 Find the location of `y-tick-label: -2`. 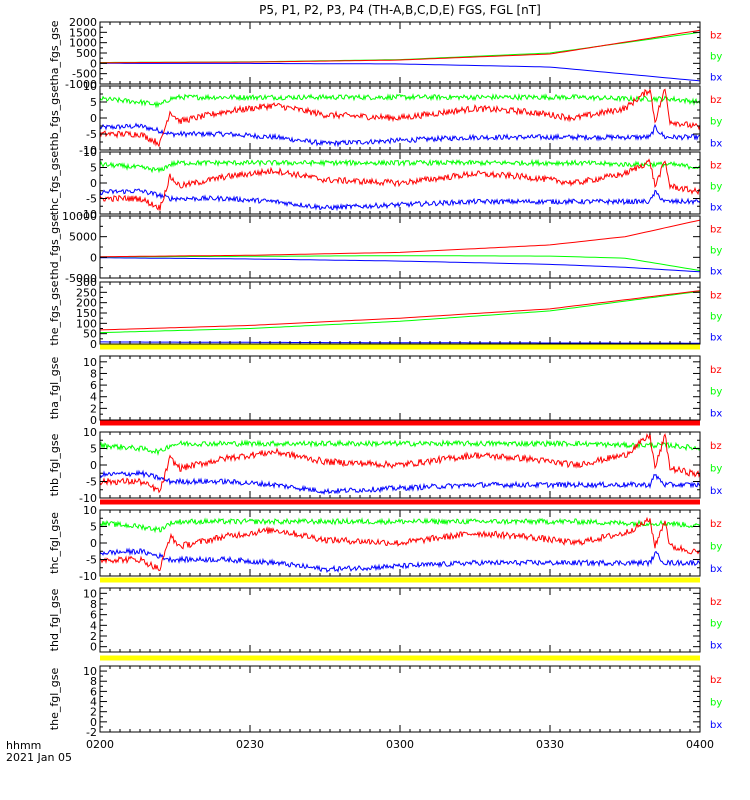

y-tick-label: -2 is located at coordinates (91, 732).